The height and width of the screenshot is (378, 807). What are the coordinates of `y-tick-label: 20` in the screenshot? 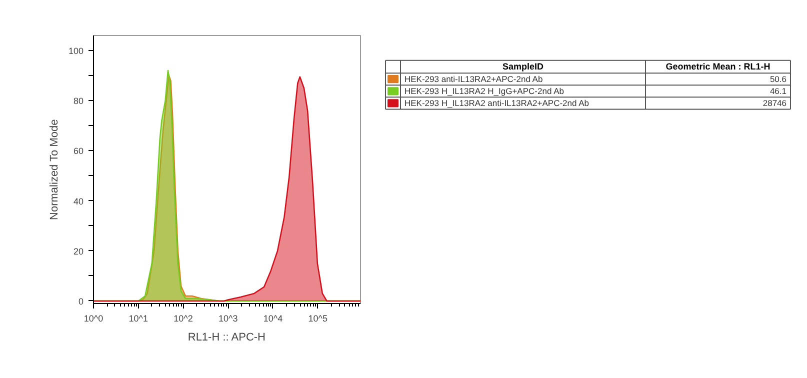 It's located at (78, 251).